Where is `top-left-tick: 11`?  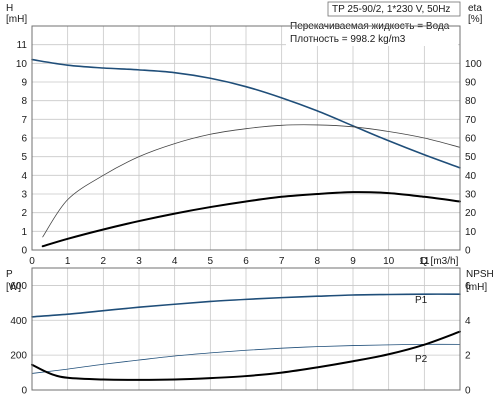 top-left-tick: 11 is located at coordinates (22, 45).